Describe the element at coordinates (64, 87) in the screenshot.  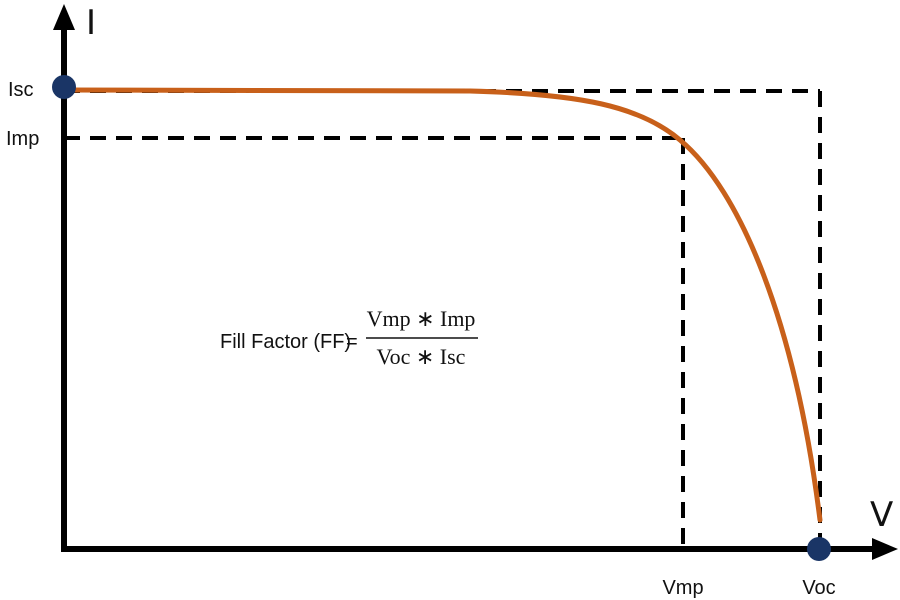
I see `isc-marker` at that location.